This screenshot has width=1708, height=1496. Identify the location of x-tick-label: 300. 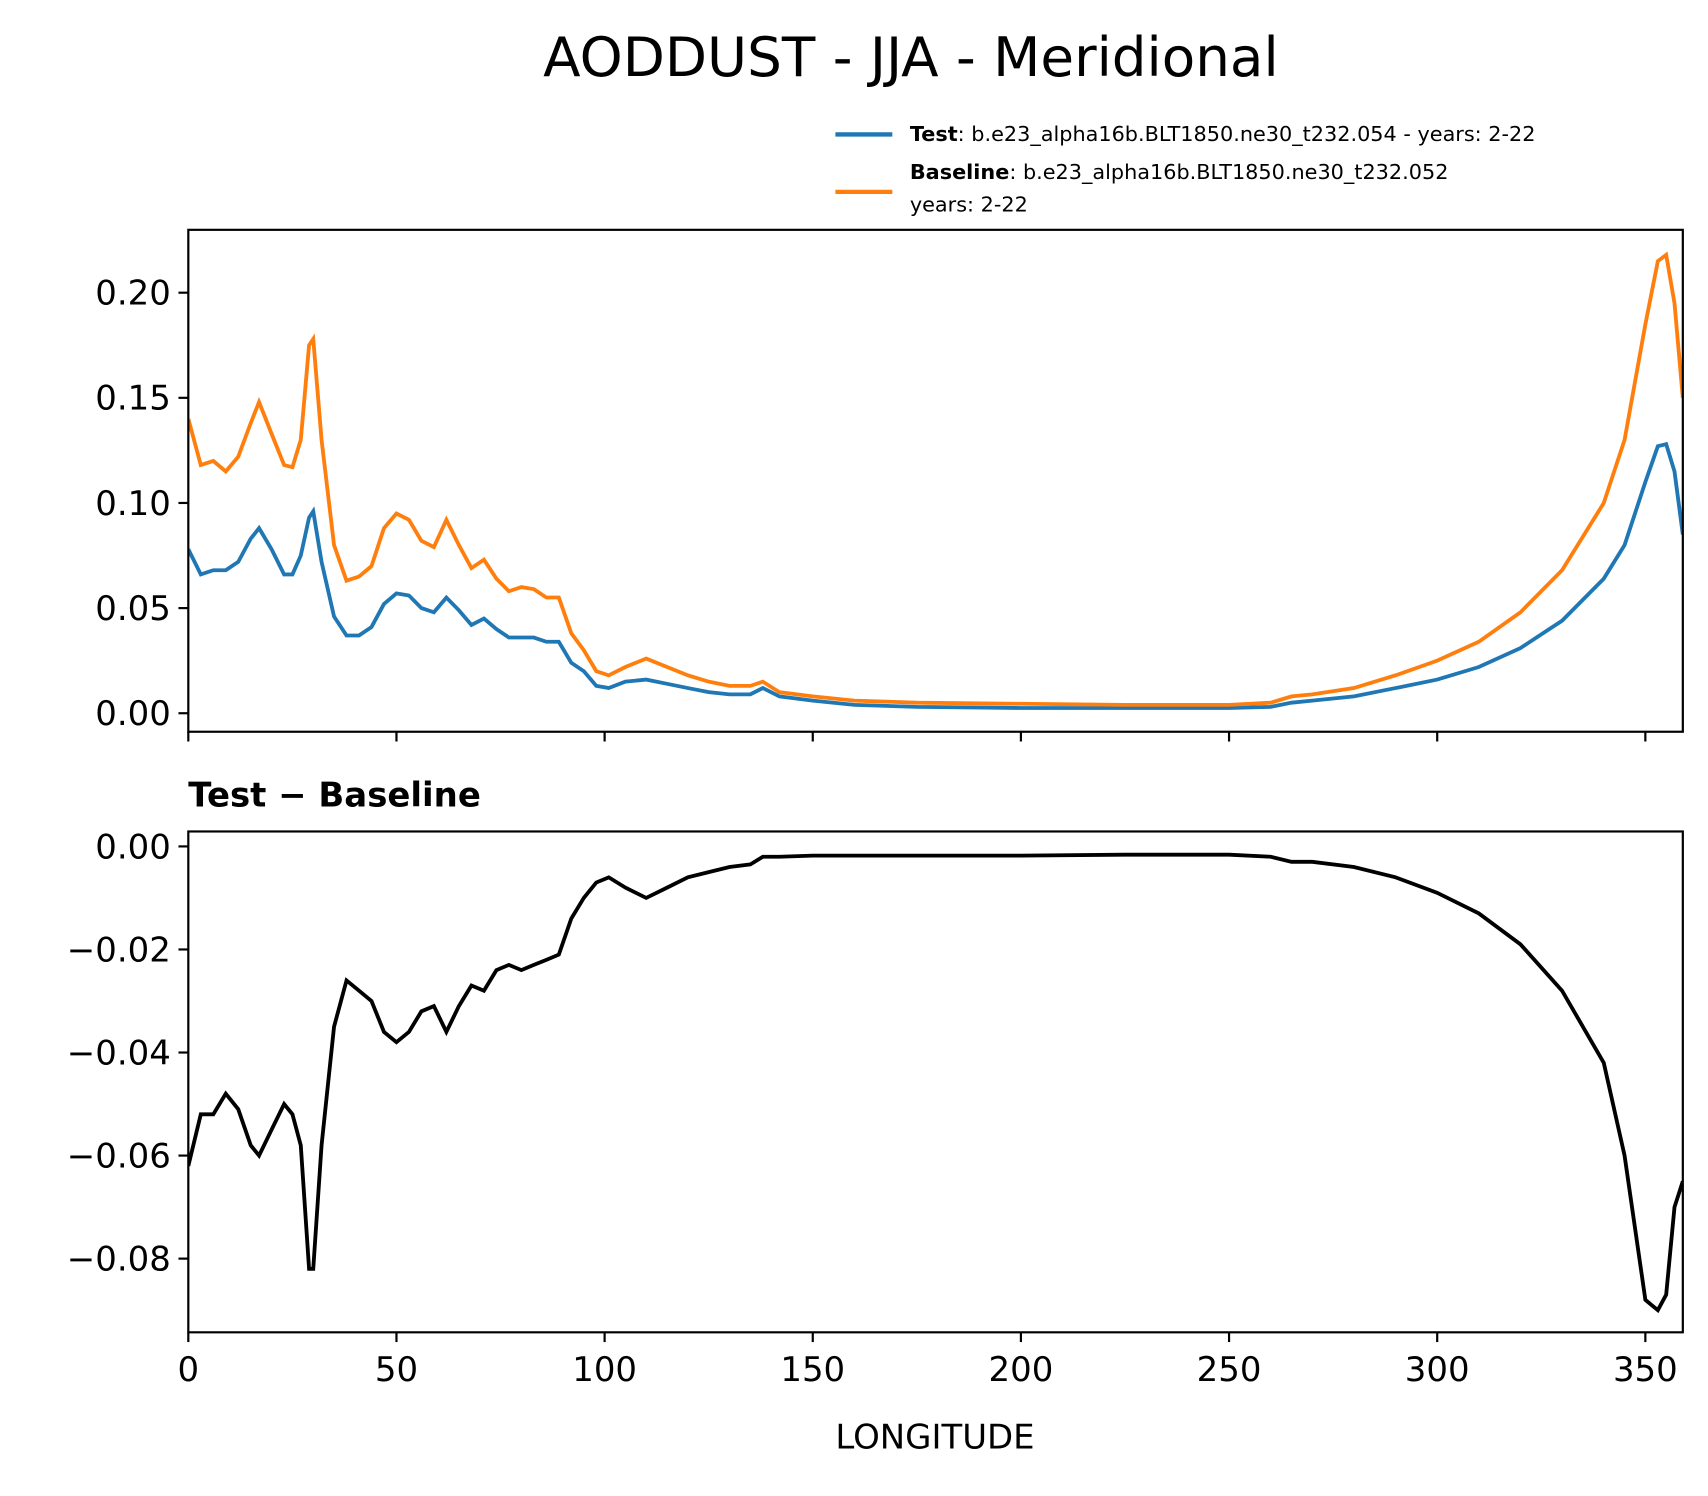
(1437, 1369).